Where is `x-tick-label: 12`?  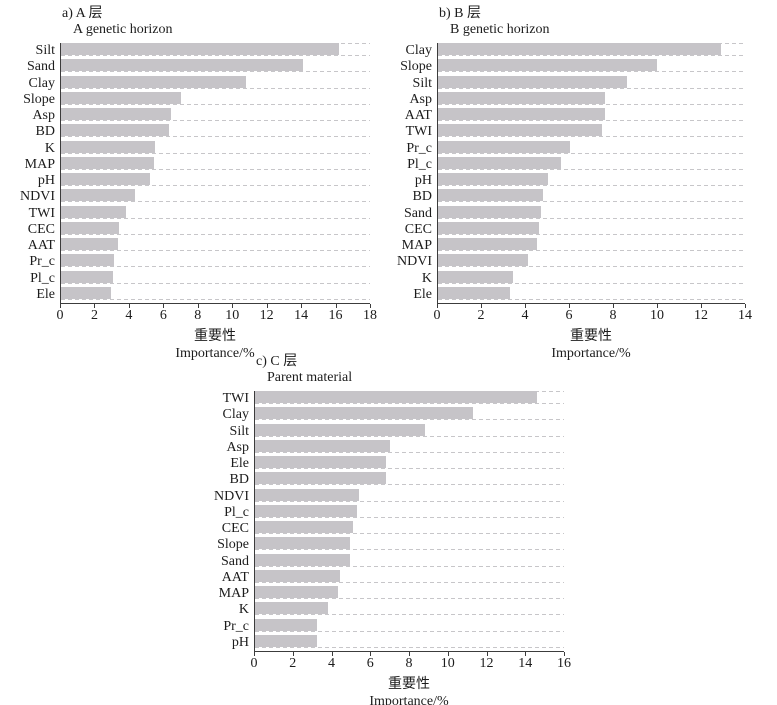
x-tick-label: 12 is located at coordinates (700, 315).